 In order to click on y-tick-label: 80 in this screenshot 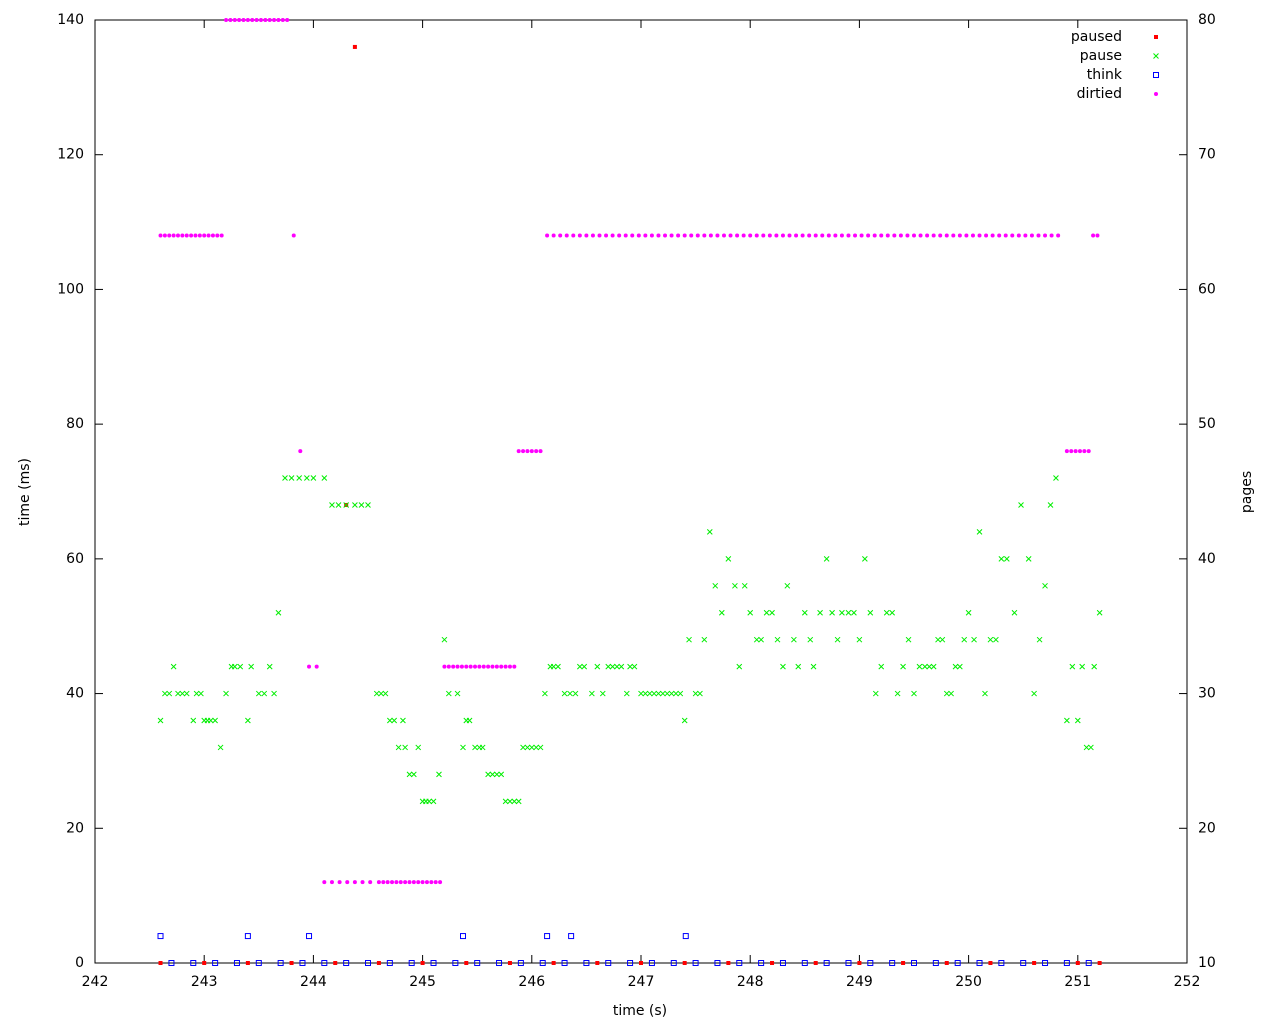, I will do `click(75, 424)`.